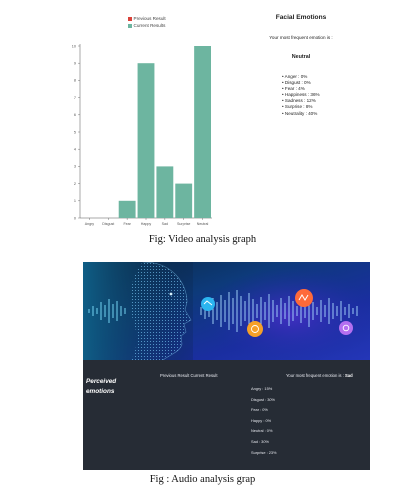  What do you see at coordinates (301, 17) in the screenshot?
I see `facial-emotions-title: Facial Emotions` at bounding box center [301, 17].